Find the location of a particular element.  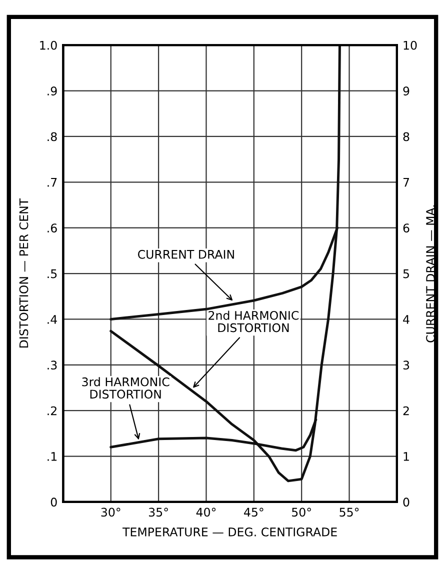

y-tick-label: 1.0 is located at coordinates (48, 45).